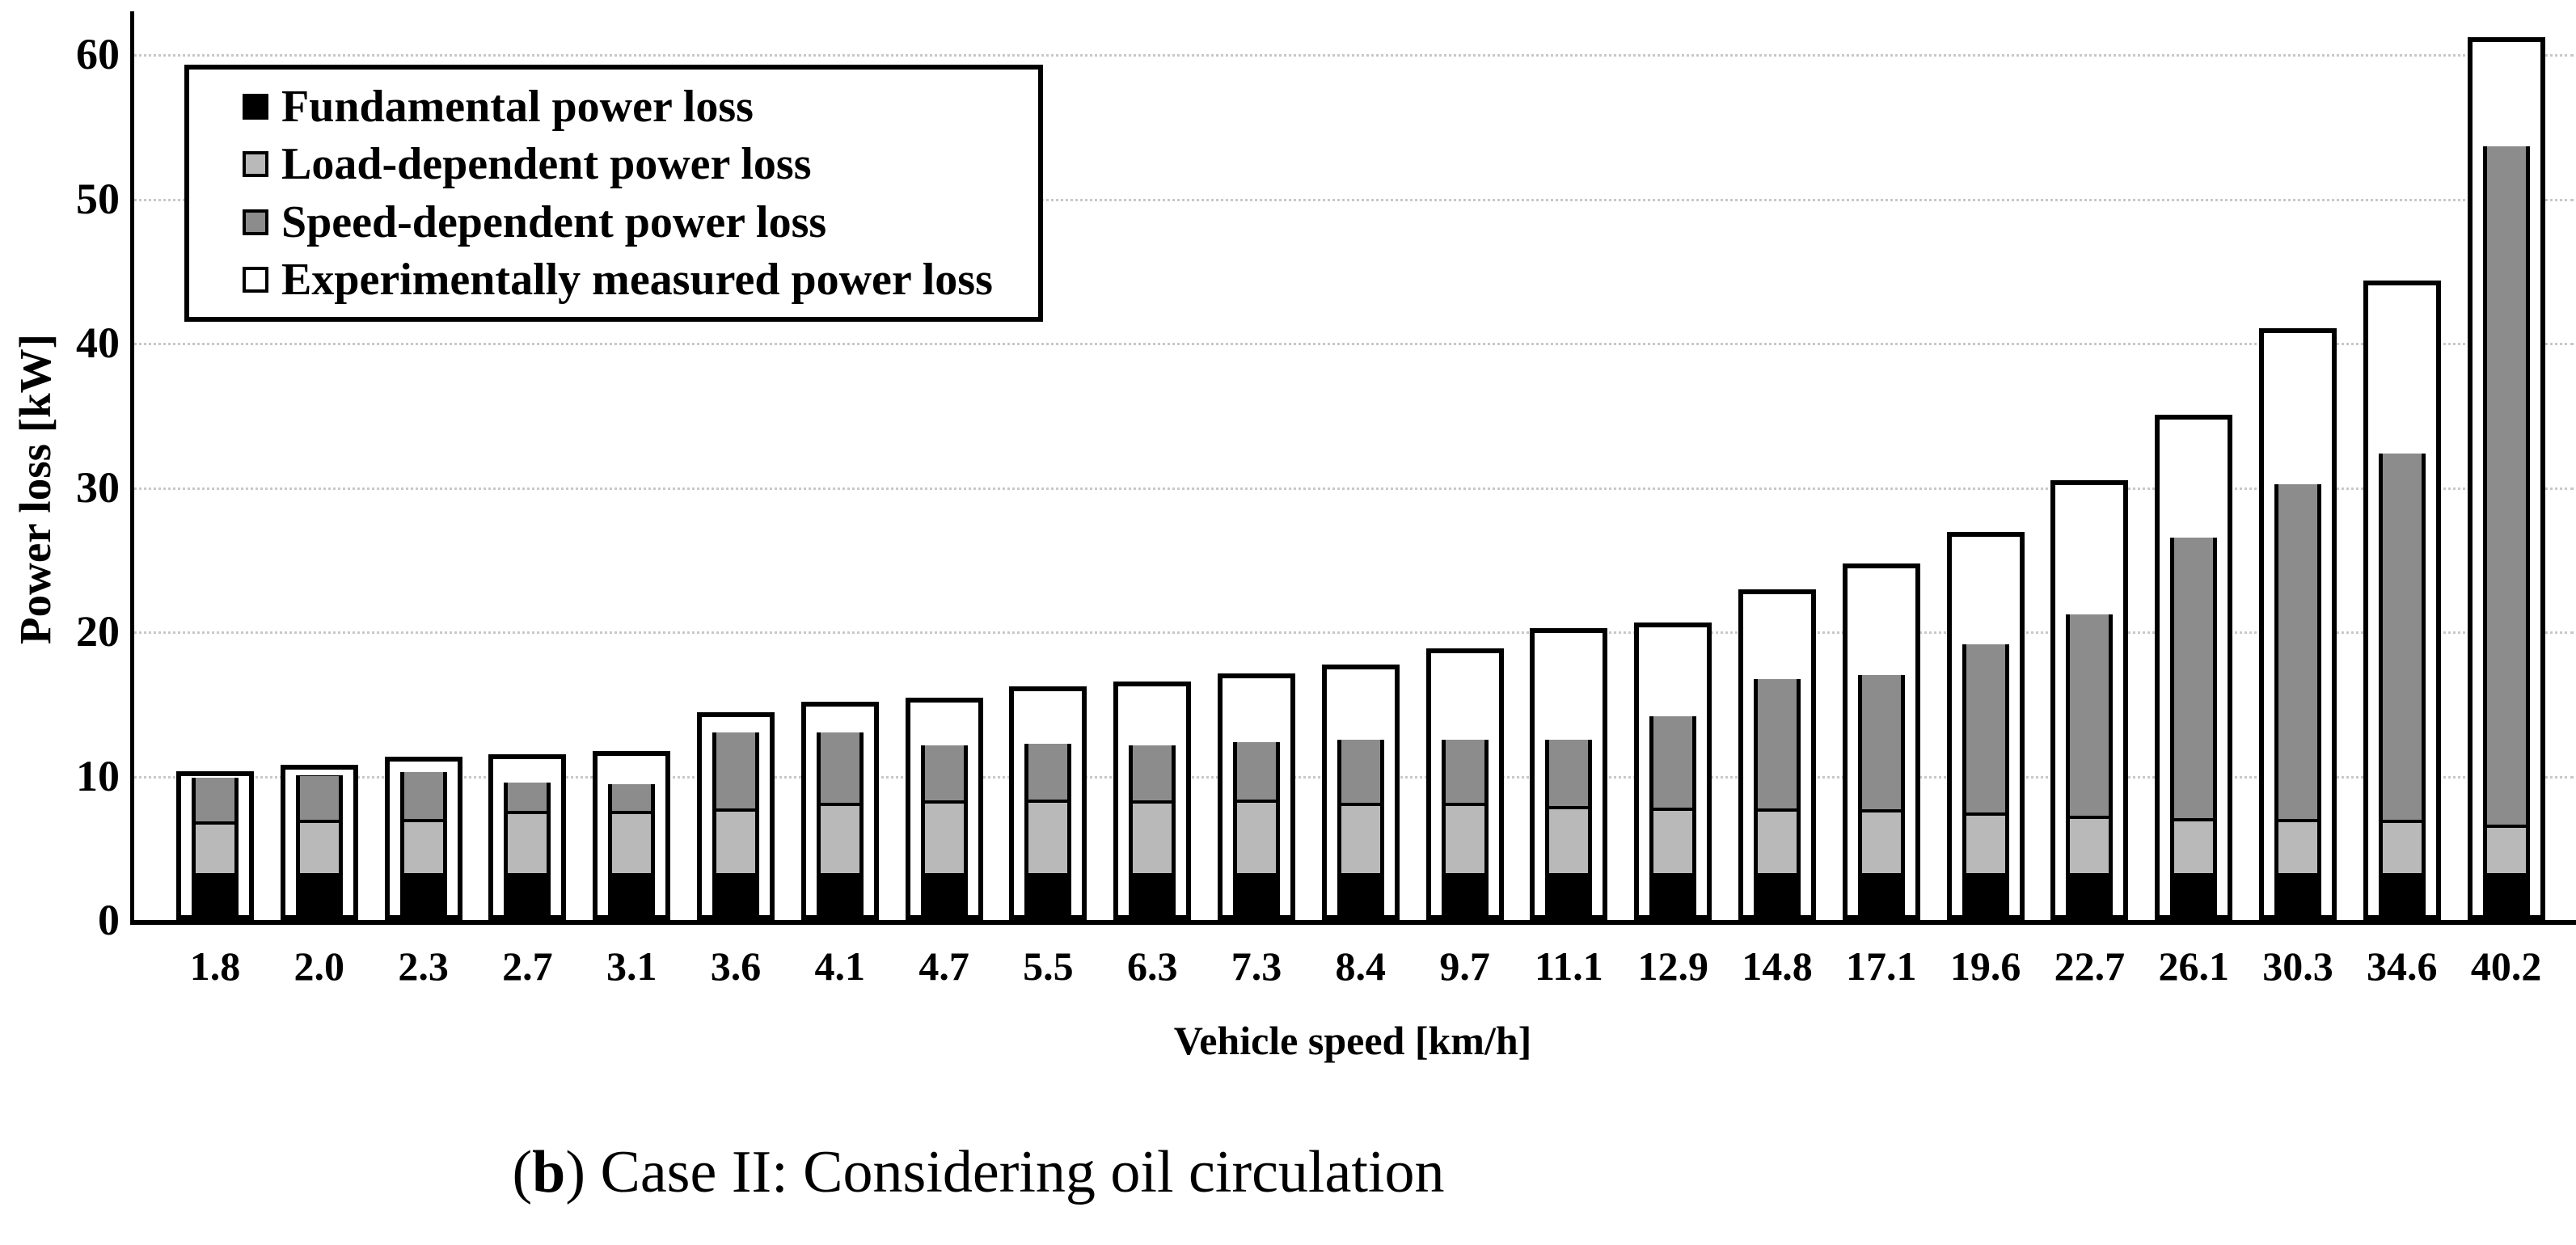 The image size is (2576, 1245). I want to click on x-tick-label: 14.8, so click(1777, 966).